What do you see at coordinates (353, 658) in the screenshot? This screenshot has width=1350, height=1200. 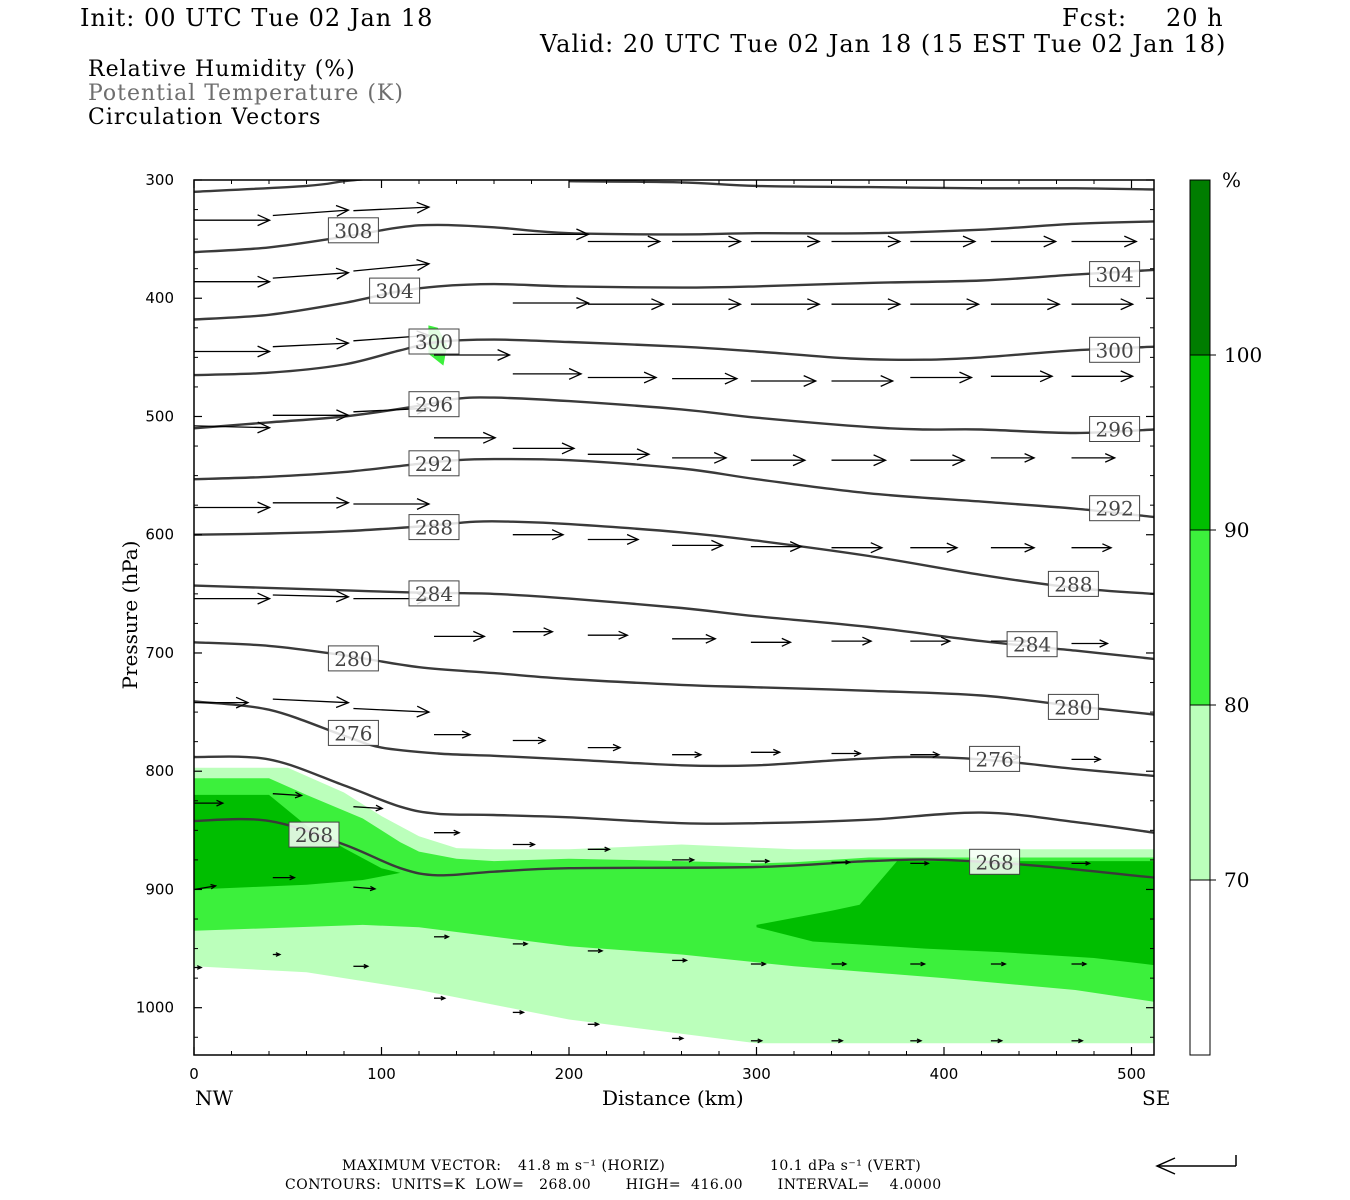 I see `contour-label-280: 280` at bounding box center [353, 658].